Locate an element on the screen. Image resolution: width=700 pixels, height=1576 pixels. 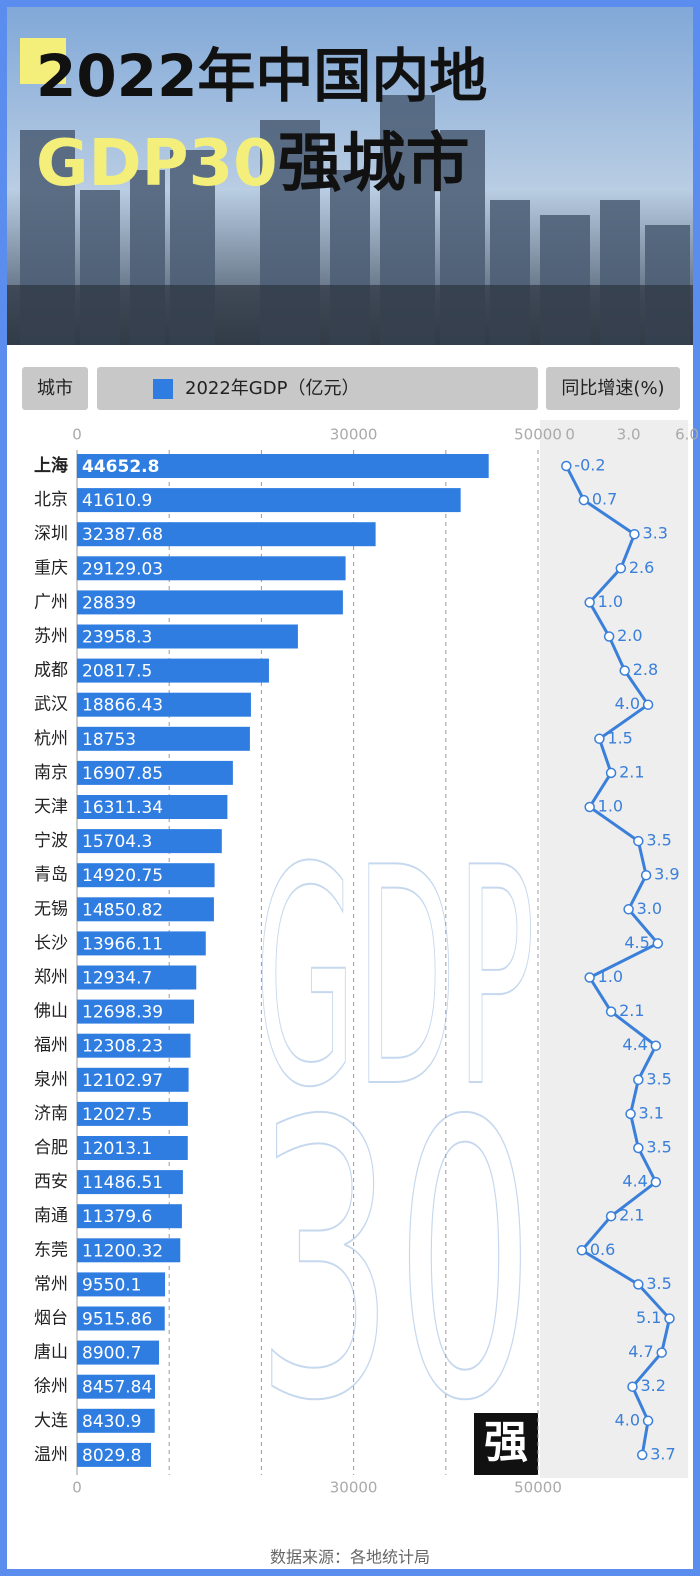
x-tick-label: 6.0 is located at coordinates (687, 435).